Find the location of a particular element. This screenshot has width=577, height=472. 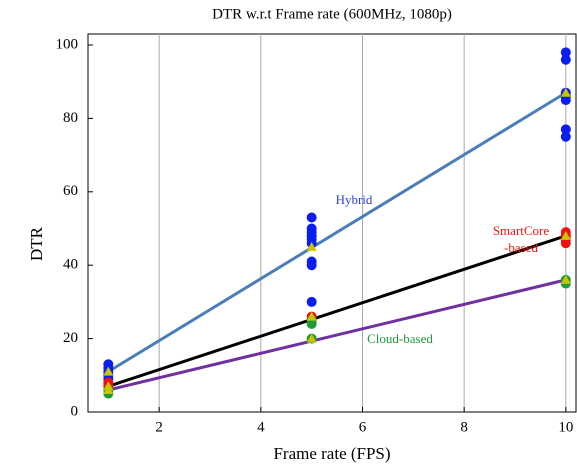

x-tick-label: 6 is located at coordinates (363, 427).